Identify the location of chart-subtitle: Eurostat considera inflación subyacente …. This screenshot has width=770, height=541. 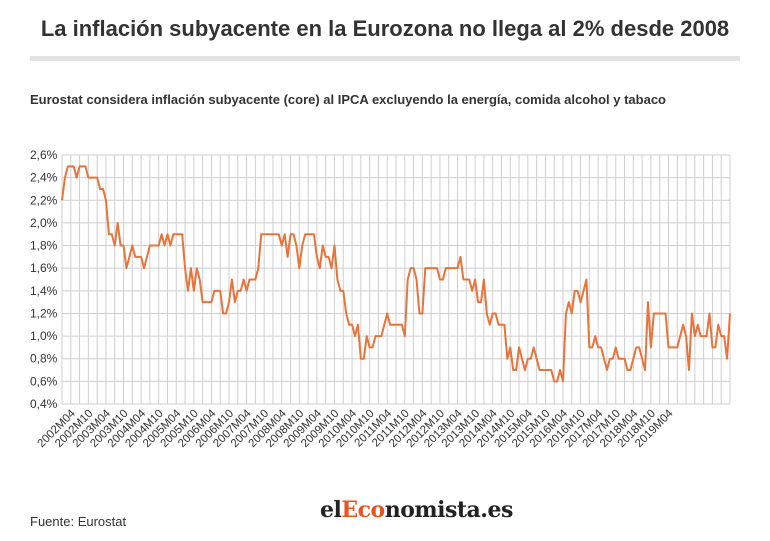
(348, 99).